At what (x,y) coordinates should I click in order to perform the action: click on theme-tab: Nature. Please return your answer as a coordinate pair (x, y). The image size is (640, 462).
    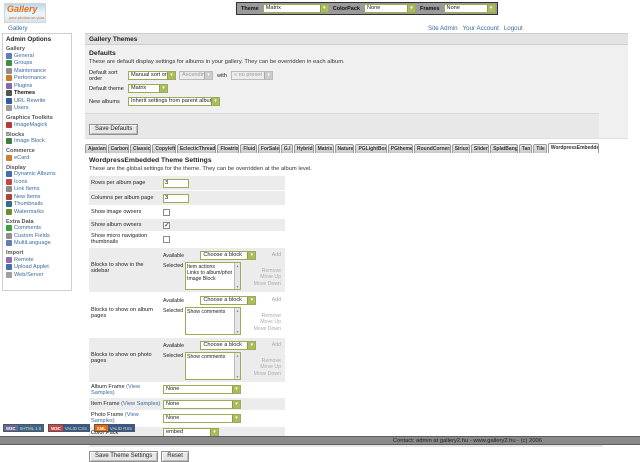
    Looking at the image, I should click on (344, 148).